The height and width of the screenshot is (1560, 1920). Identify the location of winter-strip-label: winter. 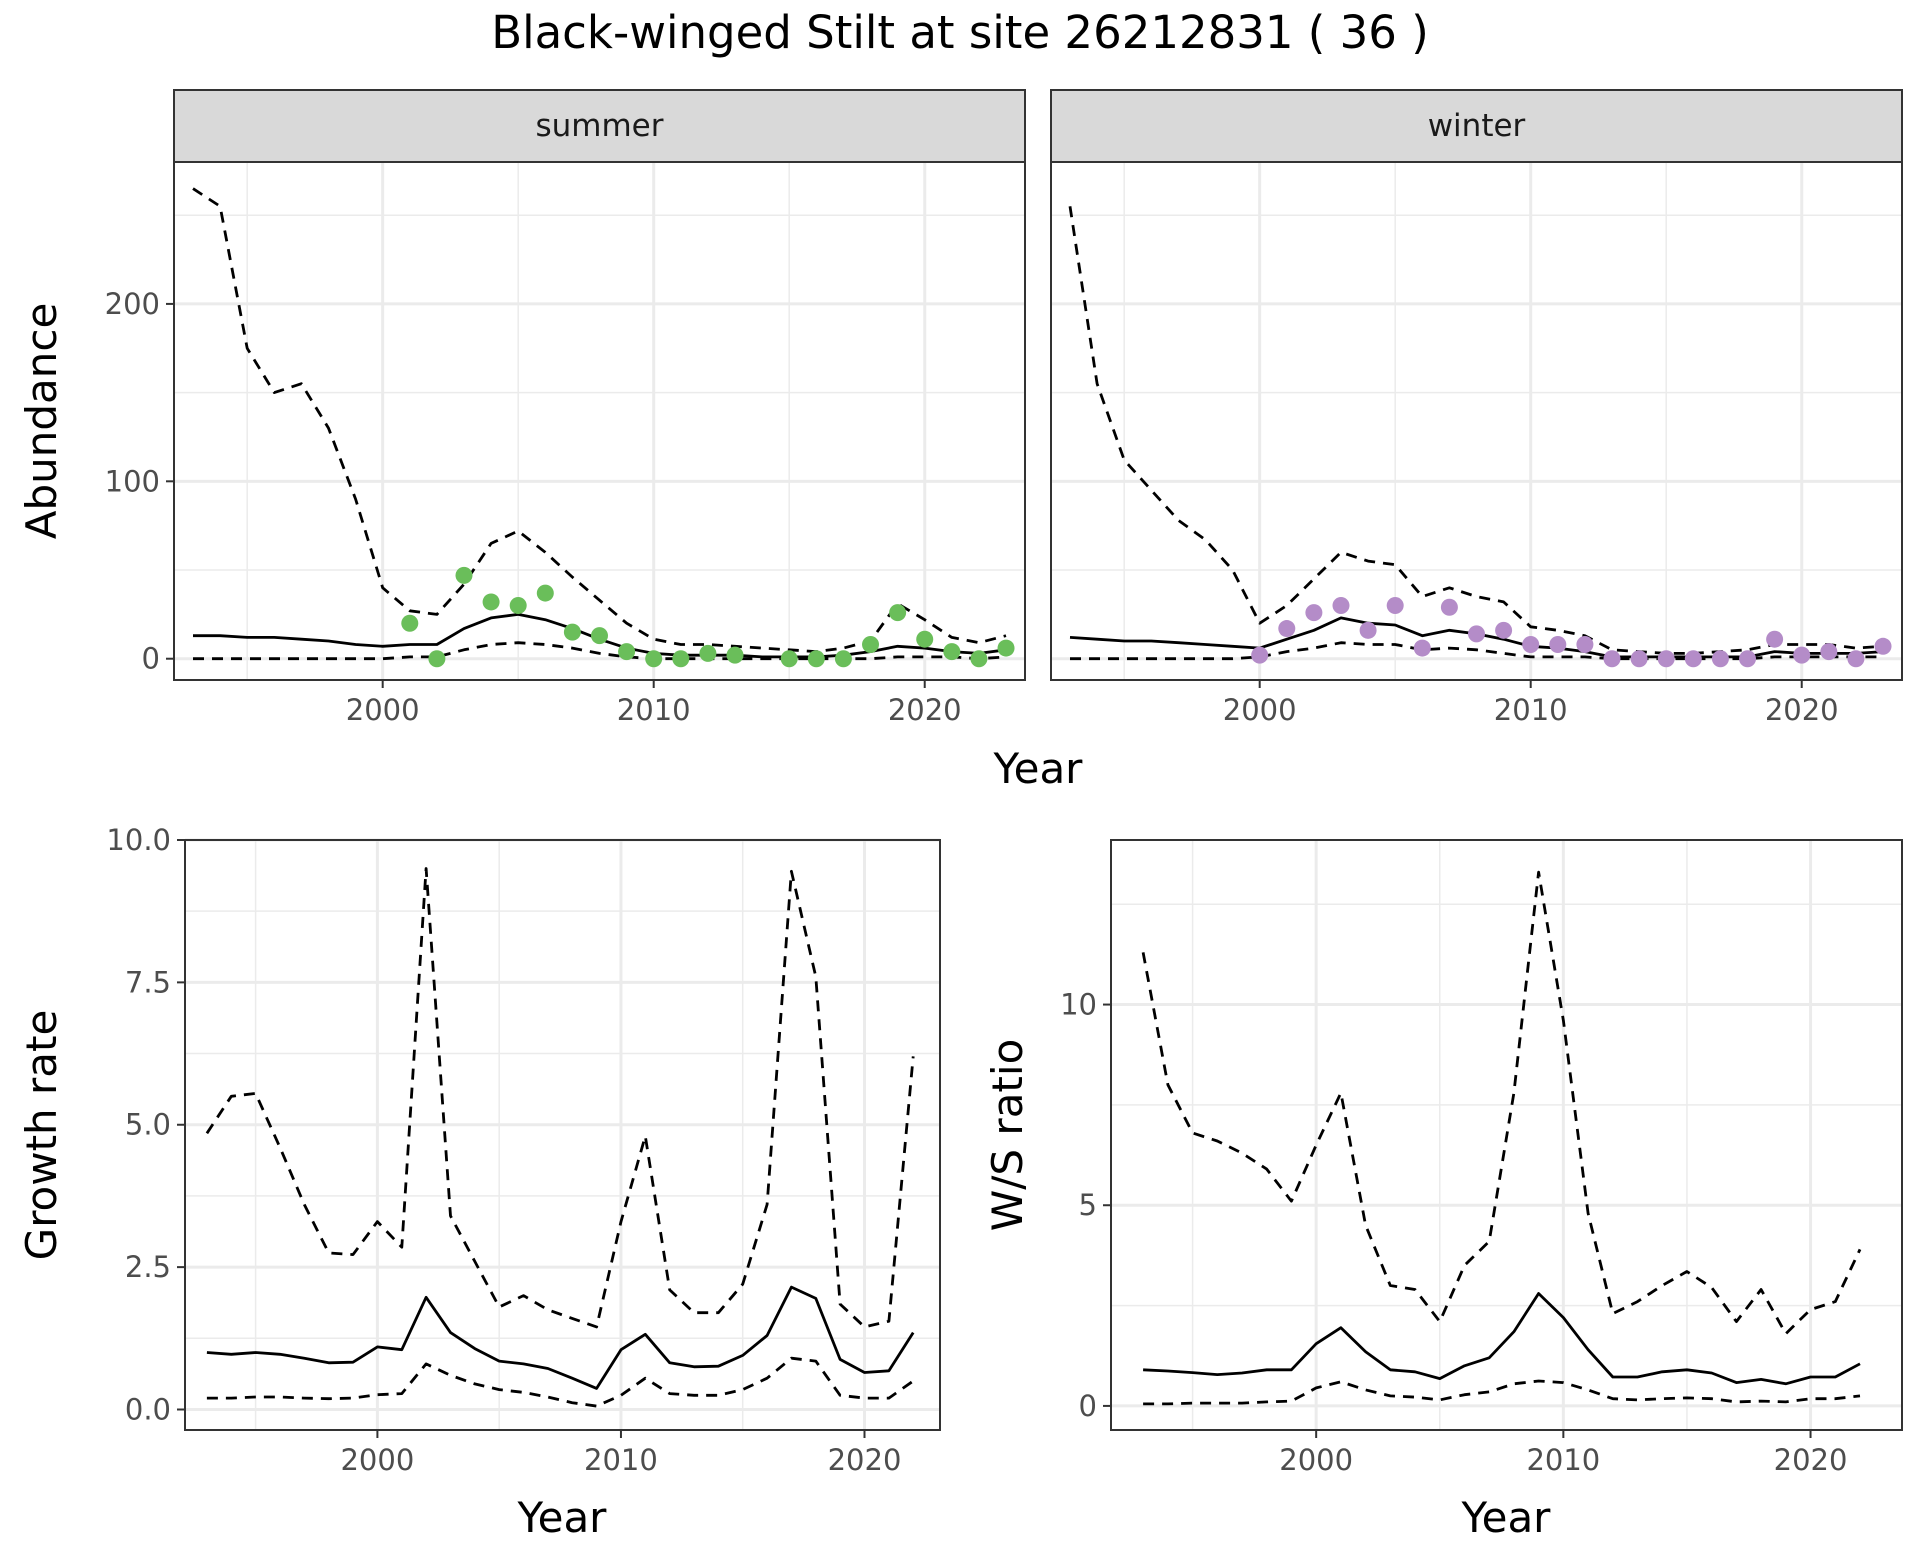
(1477, 126).